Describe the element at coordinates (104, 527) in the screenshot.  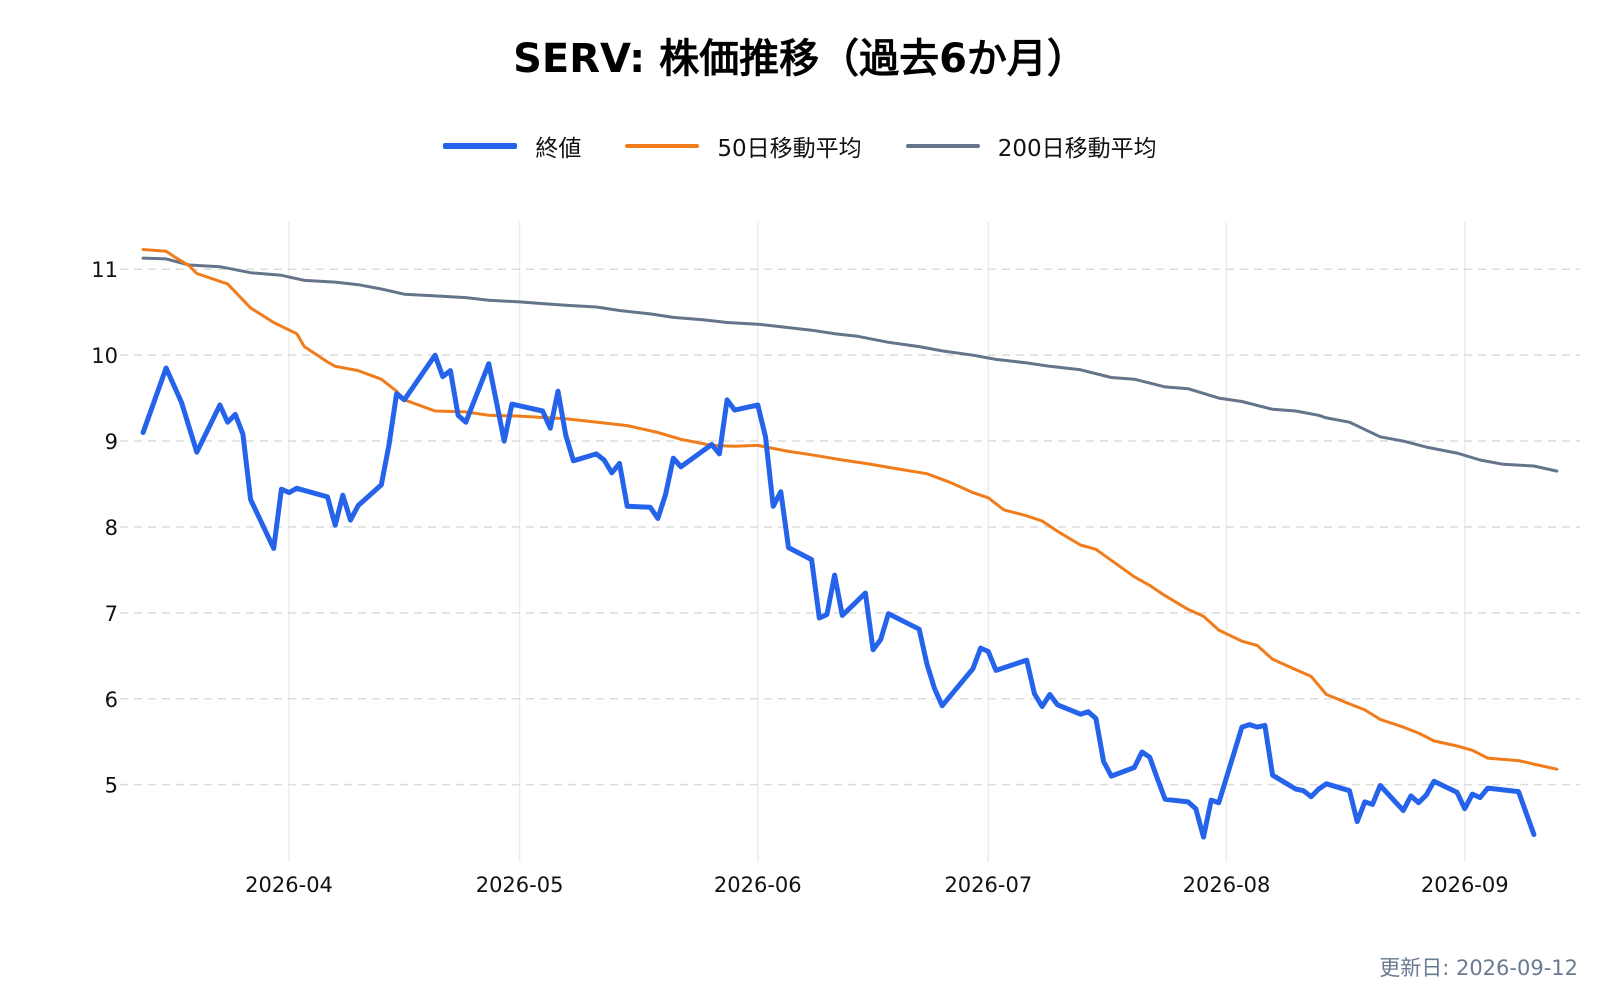
I see `y-tick-labels: 5 6 7 8 9 10 11` at that location.